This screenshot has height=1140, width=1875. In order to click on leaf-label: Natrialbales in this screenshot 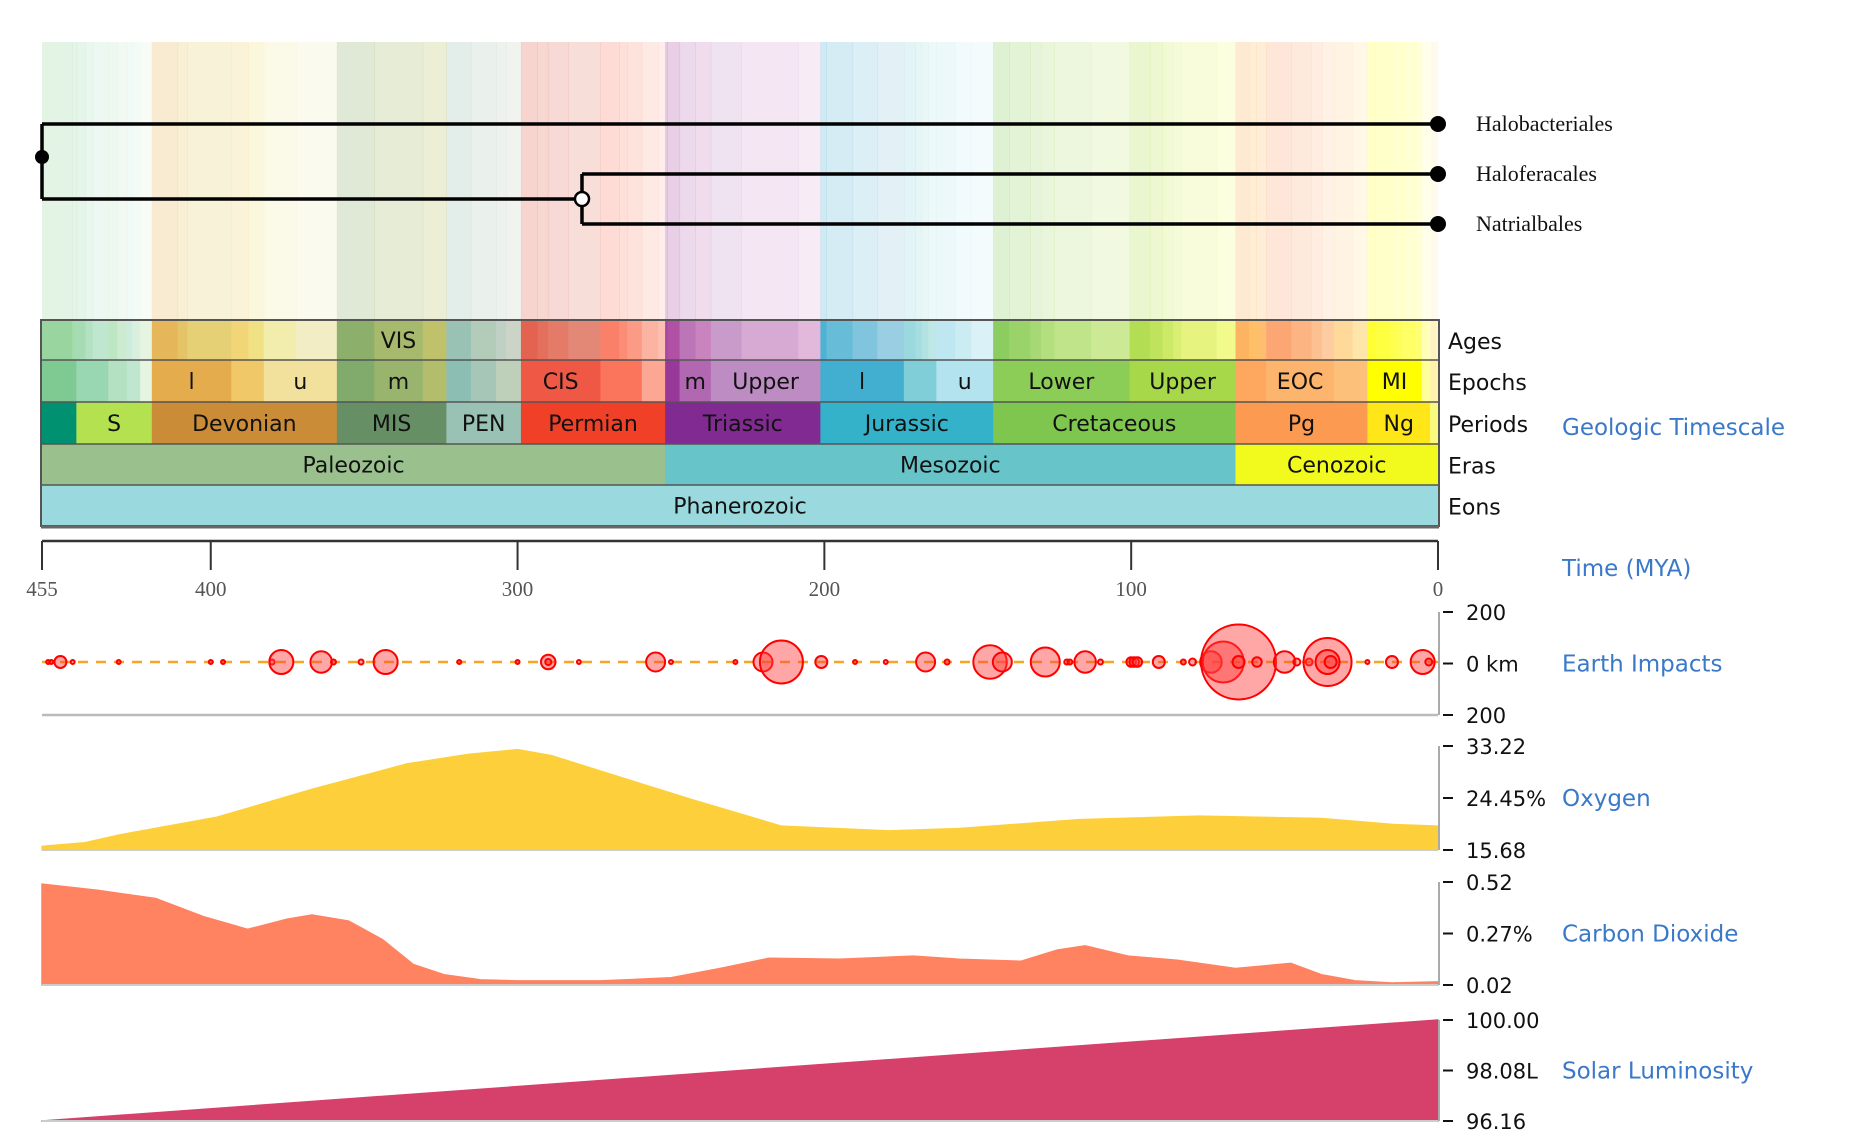, I will do `click(1529, 223)`.